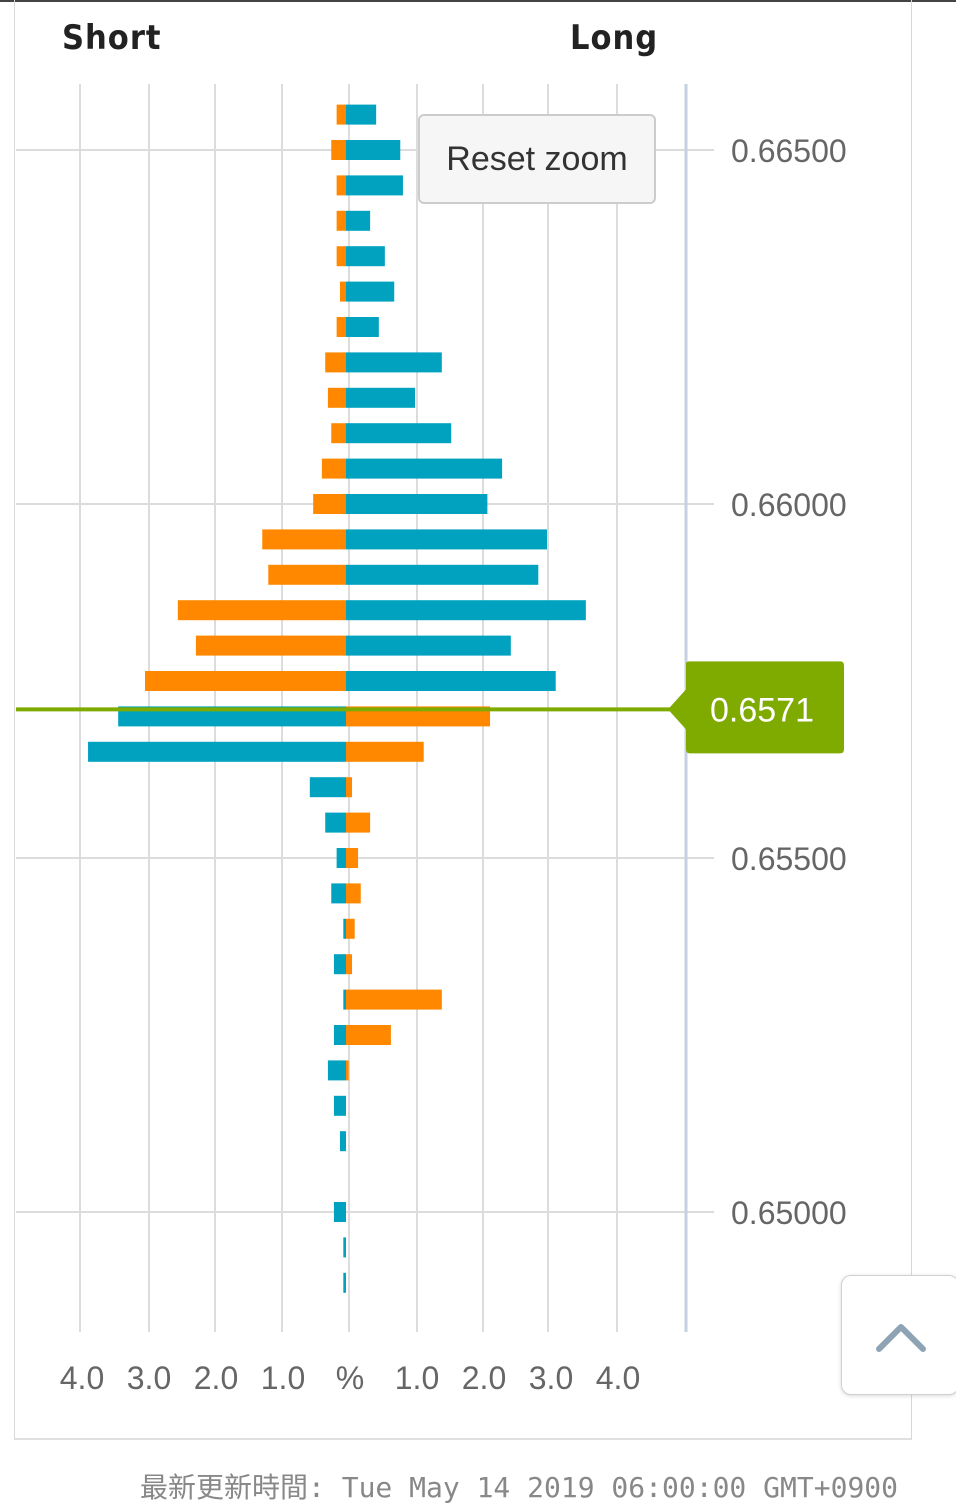 The image size is (956, 1506). What do you see at coordinates (789, 859) in the screenshot?
I see `price-tick-label: 0.65500` at bounding box center [789, 859].